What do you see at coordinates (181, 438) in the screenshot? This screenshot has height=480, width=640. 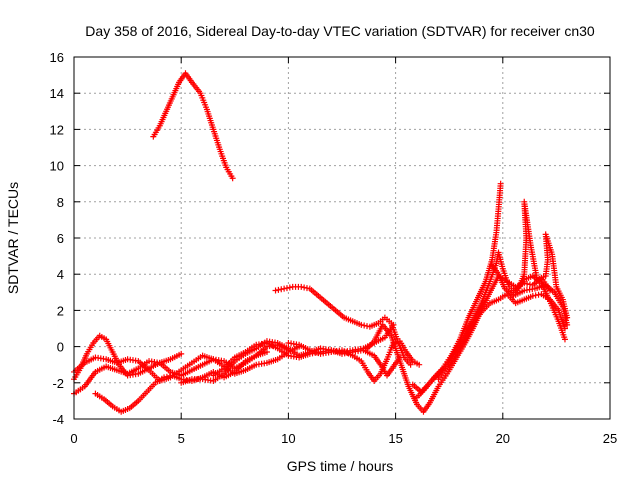 I see `x-tick-label: 5` at bounding box center [181, 438].